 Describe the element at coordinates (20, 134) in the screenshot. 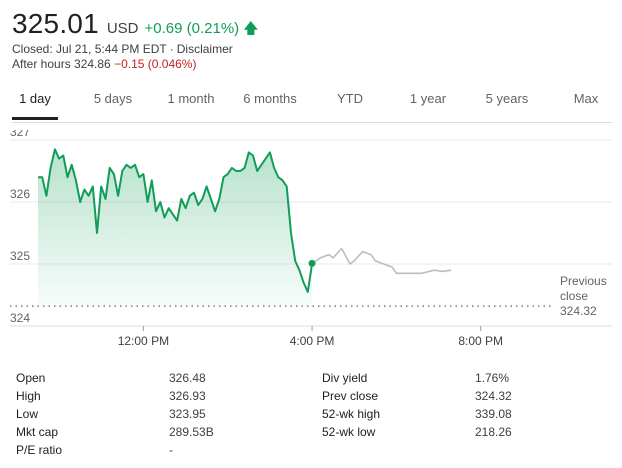

I see `y-tick-label: 327` at that location.